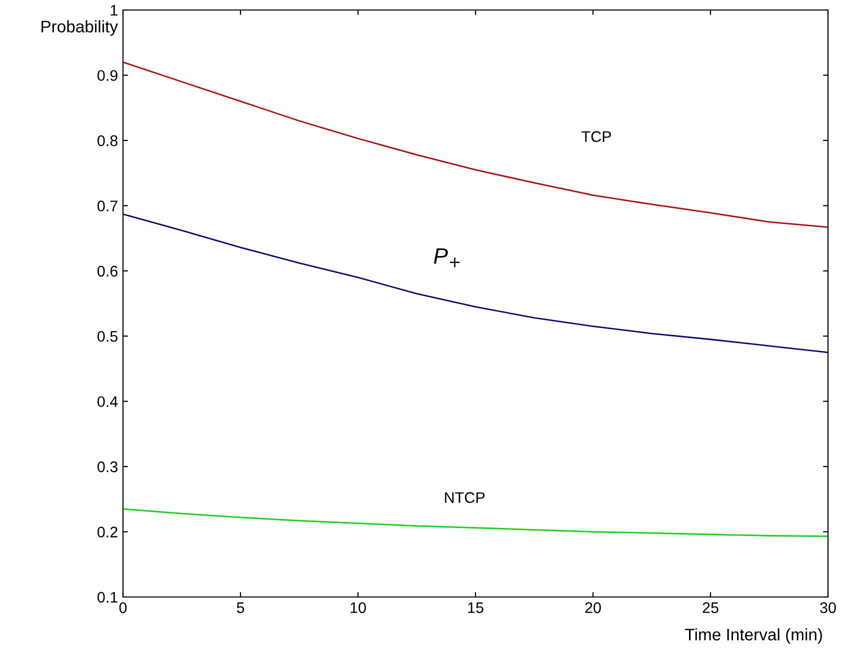  Describe the element at coordinates (108, 466) in the screenshot. I see `y-tick-label: 0.3` at that location.